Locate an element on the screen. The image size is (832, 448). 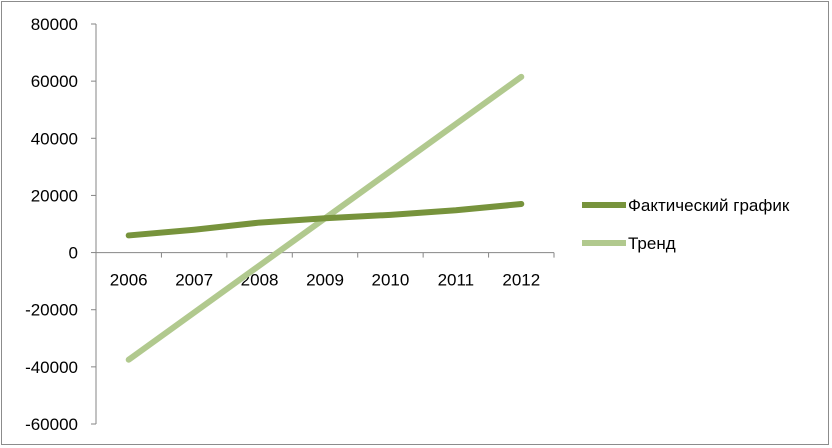
y-tick-label: -40000 is located at coordinates (51, 367).